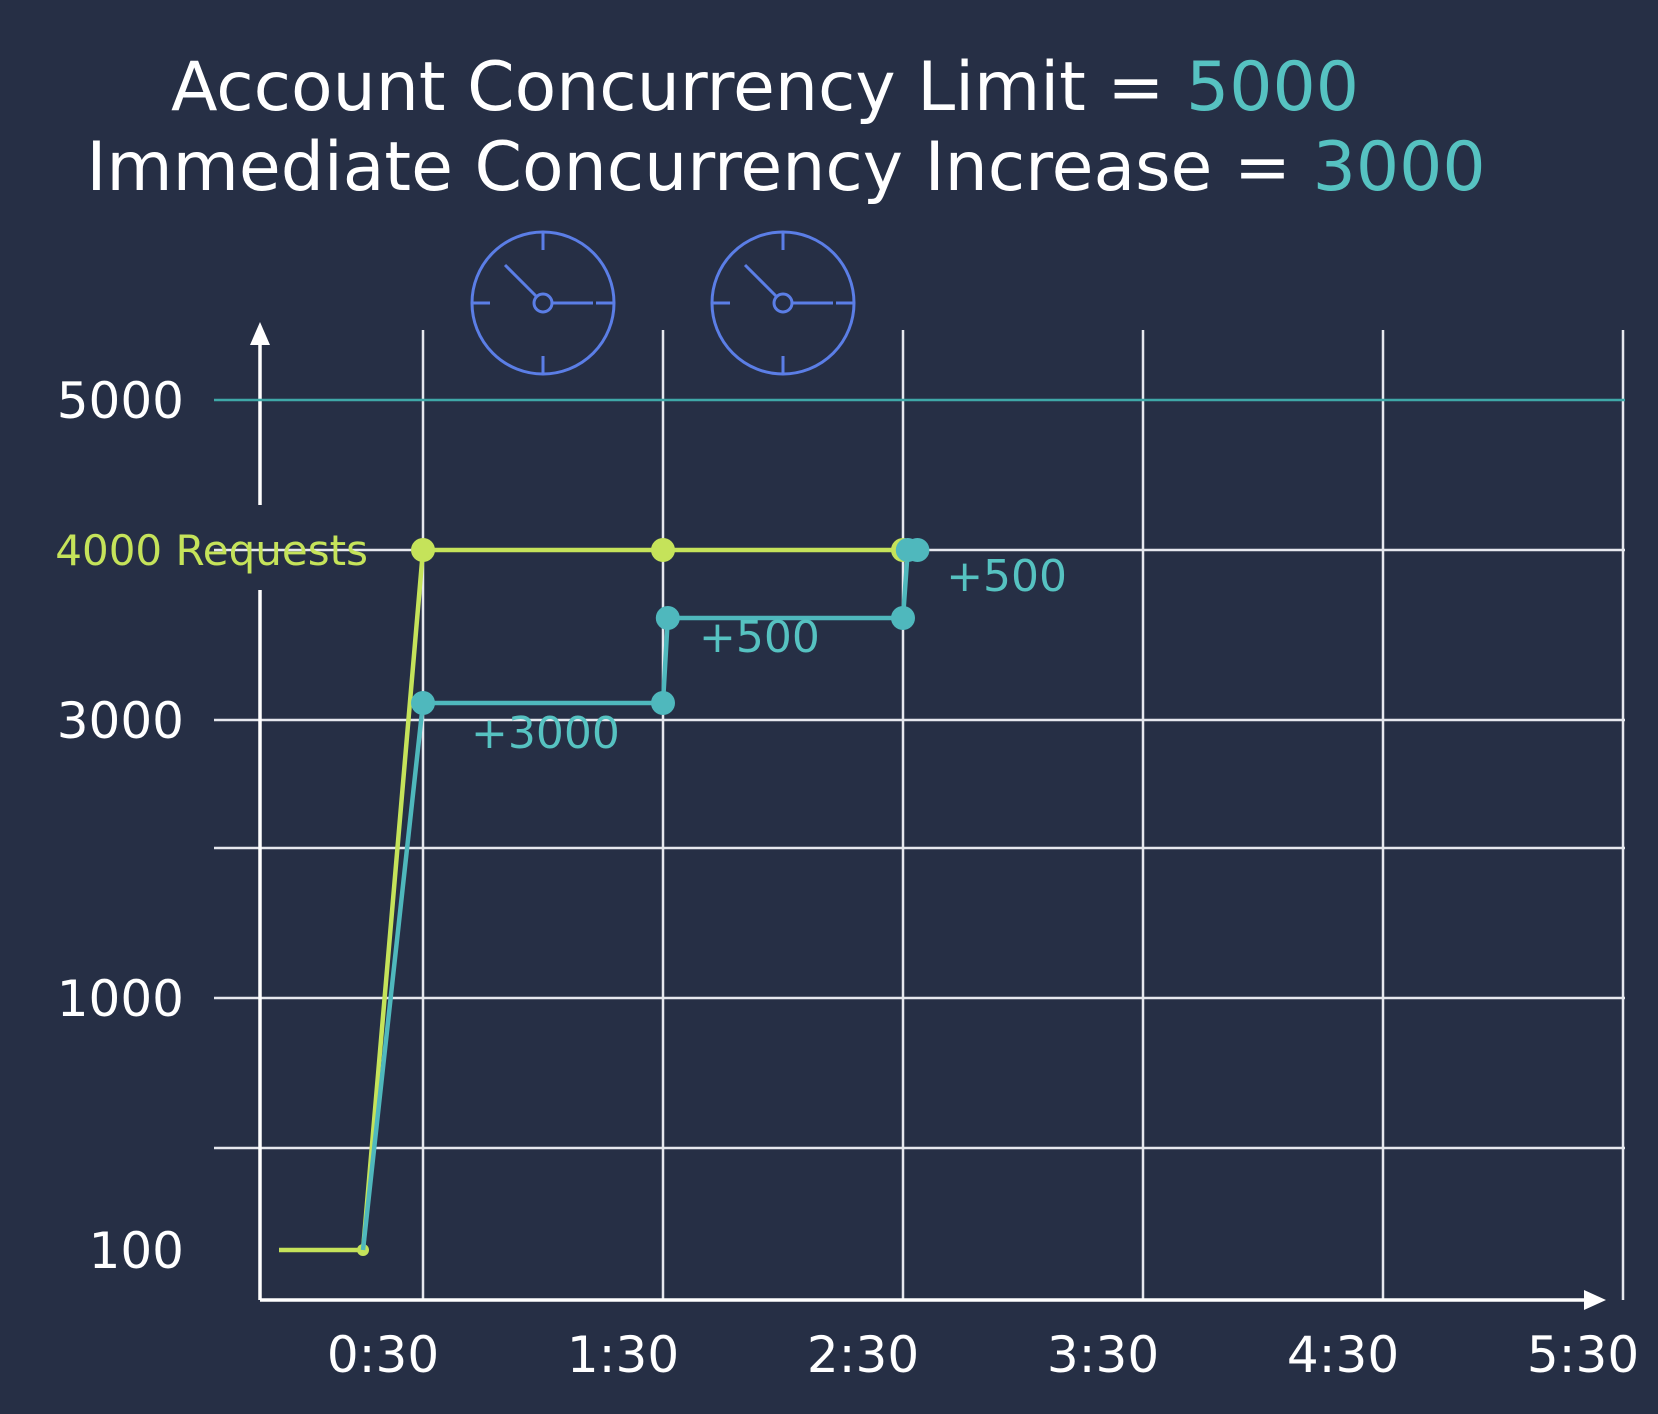 The height and width of the screenshot is (1414, 1658). What do you see at coordinates (765, 87) in the screenshot?
I see `chart-title-line1: Account Concurrency Limit = 5000` at bounding box center [765, 87].